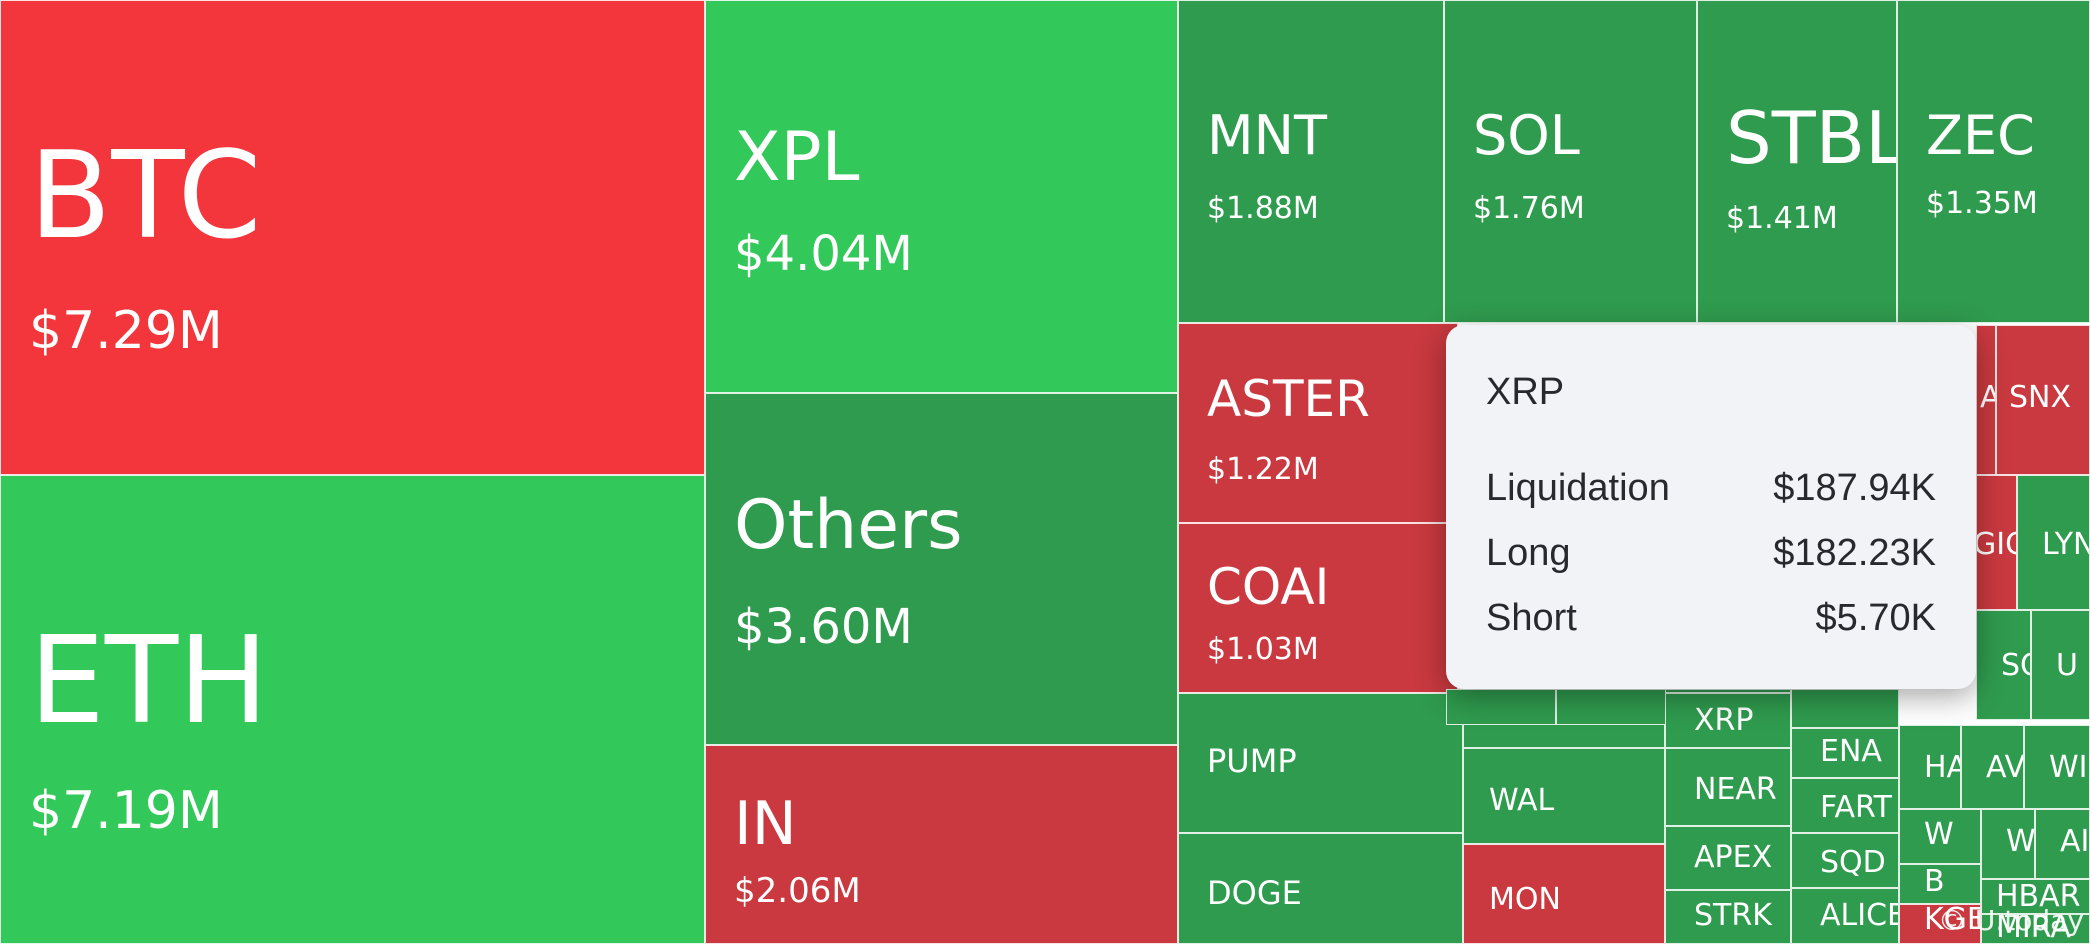  I want to click on tile-zec: ZEC $1.35M, so click(1993, 161).